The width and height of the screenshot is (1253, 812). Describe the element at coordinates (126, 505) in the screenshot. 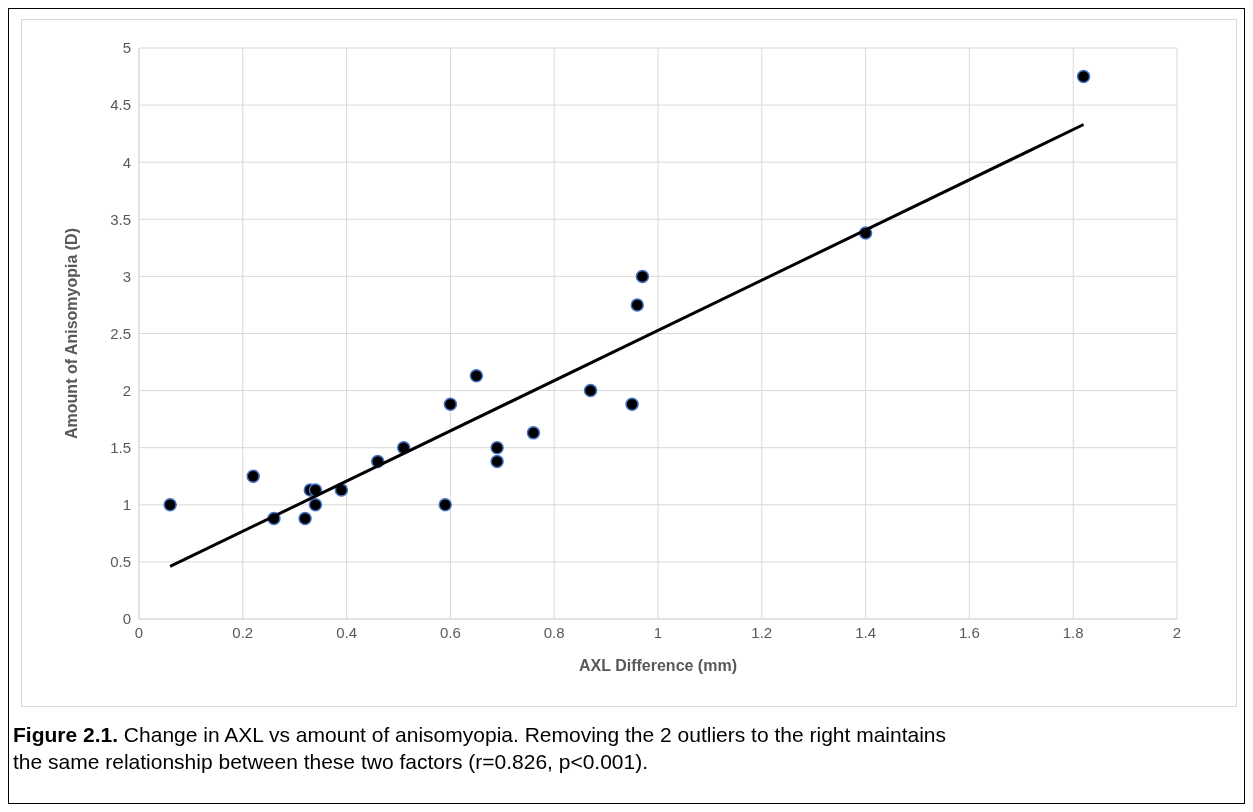

I see `y-tick-label: 1` at that location.